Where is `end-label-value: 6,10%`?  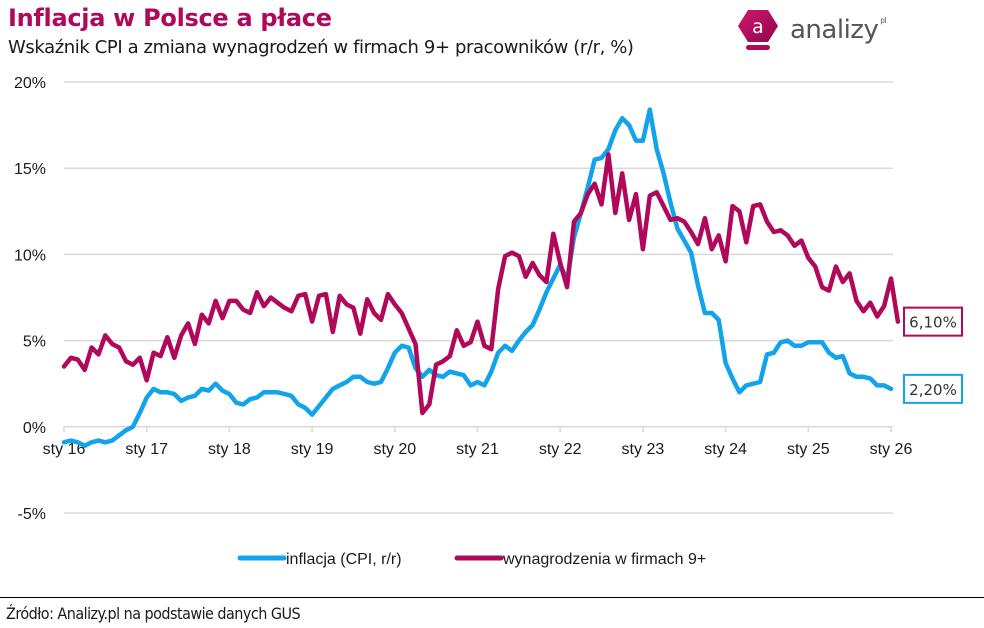
end-label-value: 6,10% is located at coordinates (933, 323).